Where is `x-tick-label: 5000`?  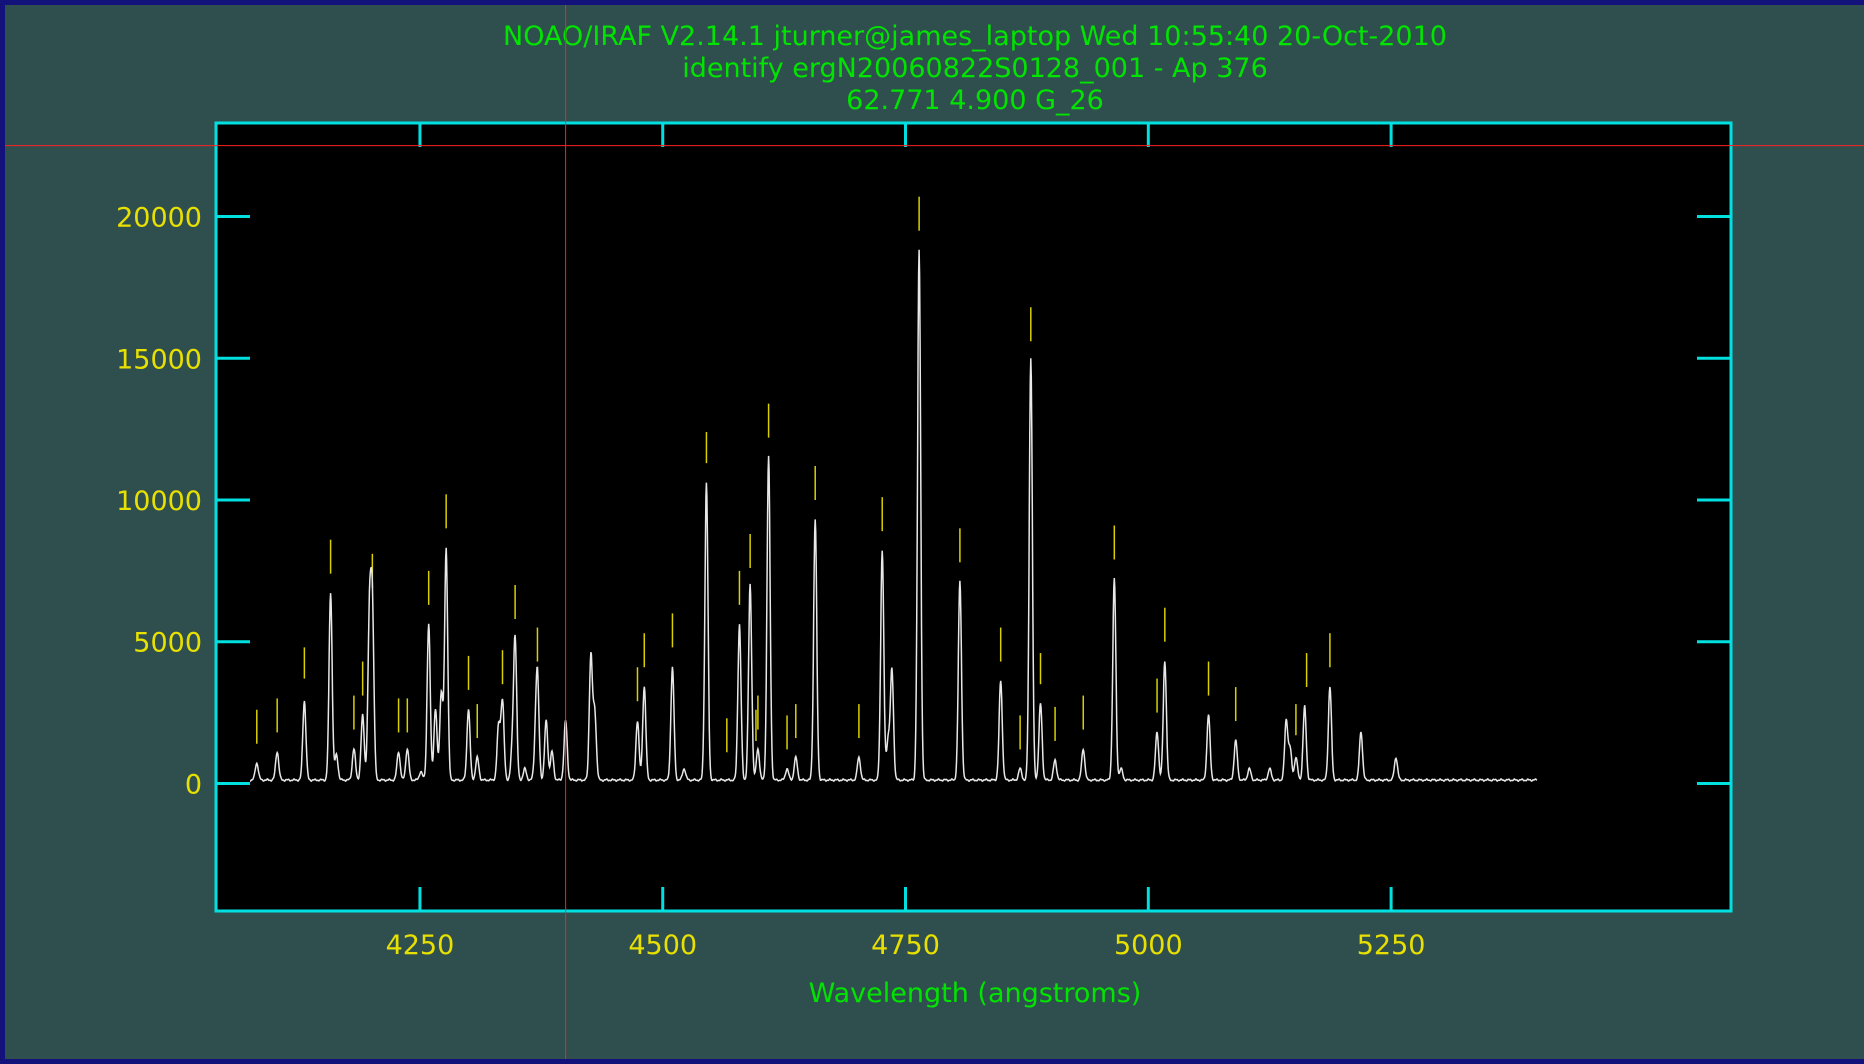
x-tick-label: 5000 is located at coordinates (1148, 945).